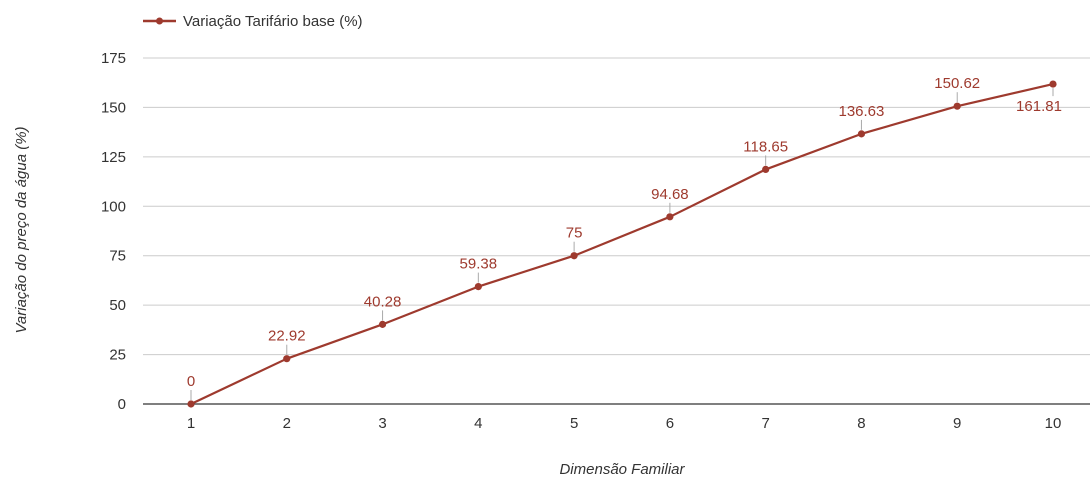 The height and width of the screenshot is (477, 1090). I want to click on x-tick-label: 2, so click(287, 423).